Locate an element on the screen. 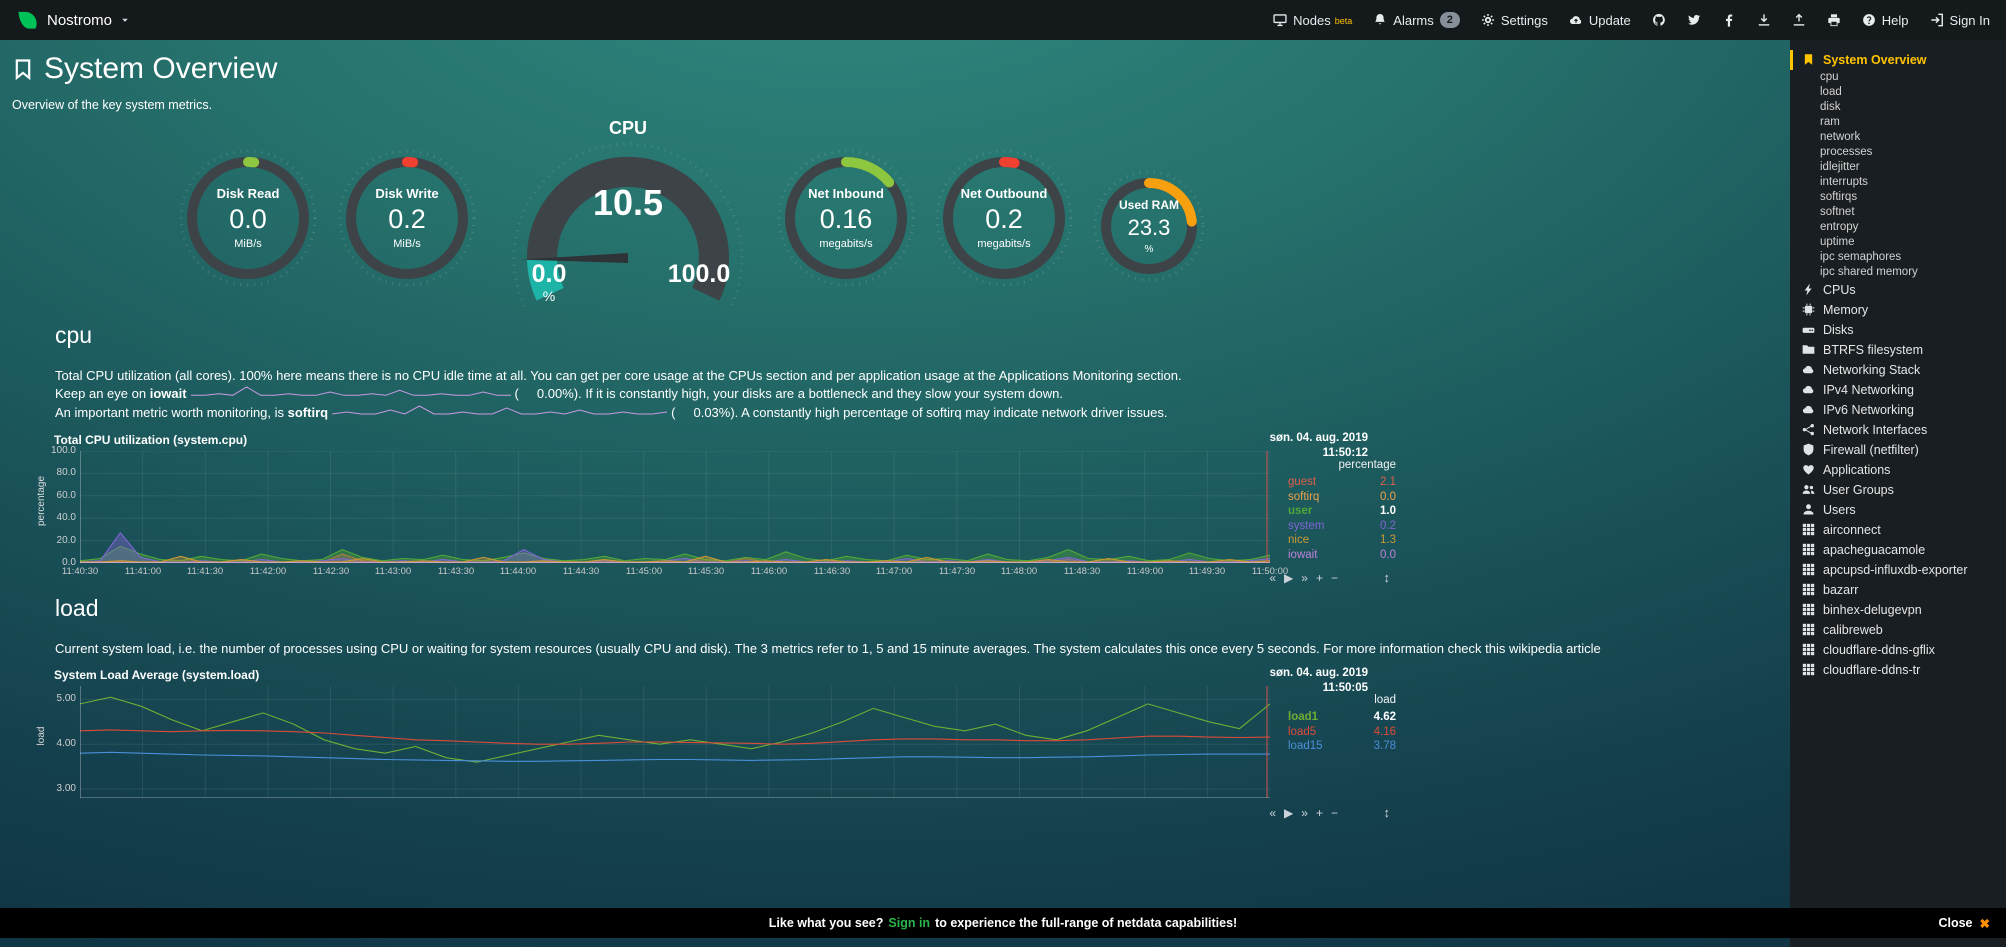 The height and width of the screenshot is (947, 2006). sidebar-item-ipv4-networking: IPv4 Networking is located at coordinates (1898, 390).